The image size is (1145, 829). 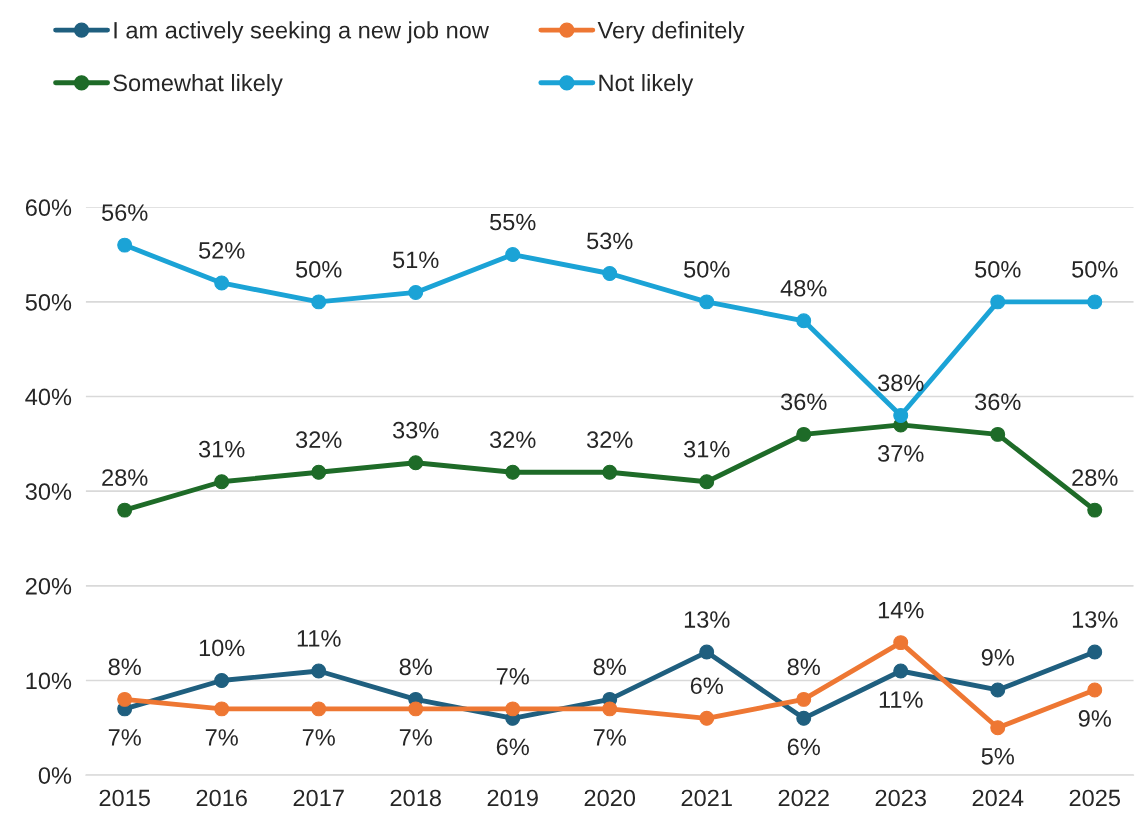 What do you see at coordinates (671, 32) in the screenshot?
I see `legend-label: Very definitely` at bounding box center [671, 32].